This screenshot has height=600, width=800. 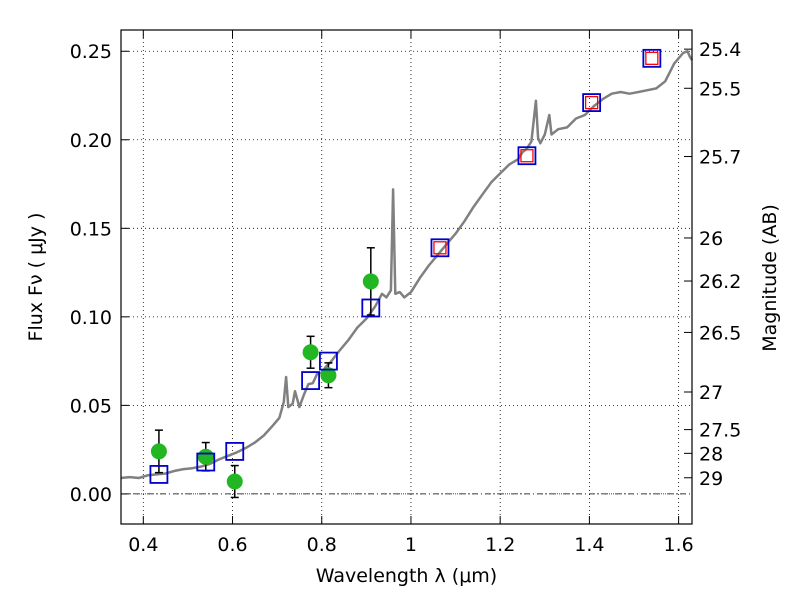 I want to click on y-tick-label: 0.05, so click(x=91, y=406).